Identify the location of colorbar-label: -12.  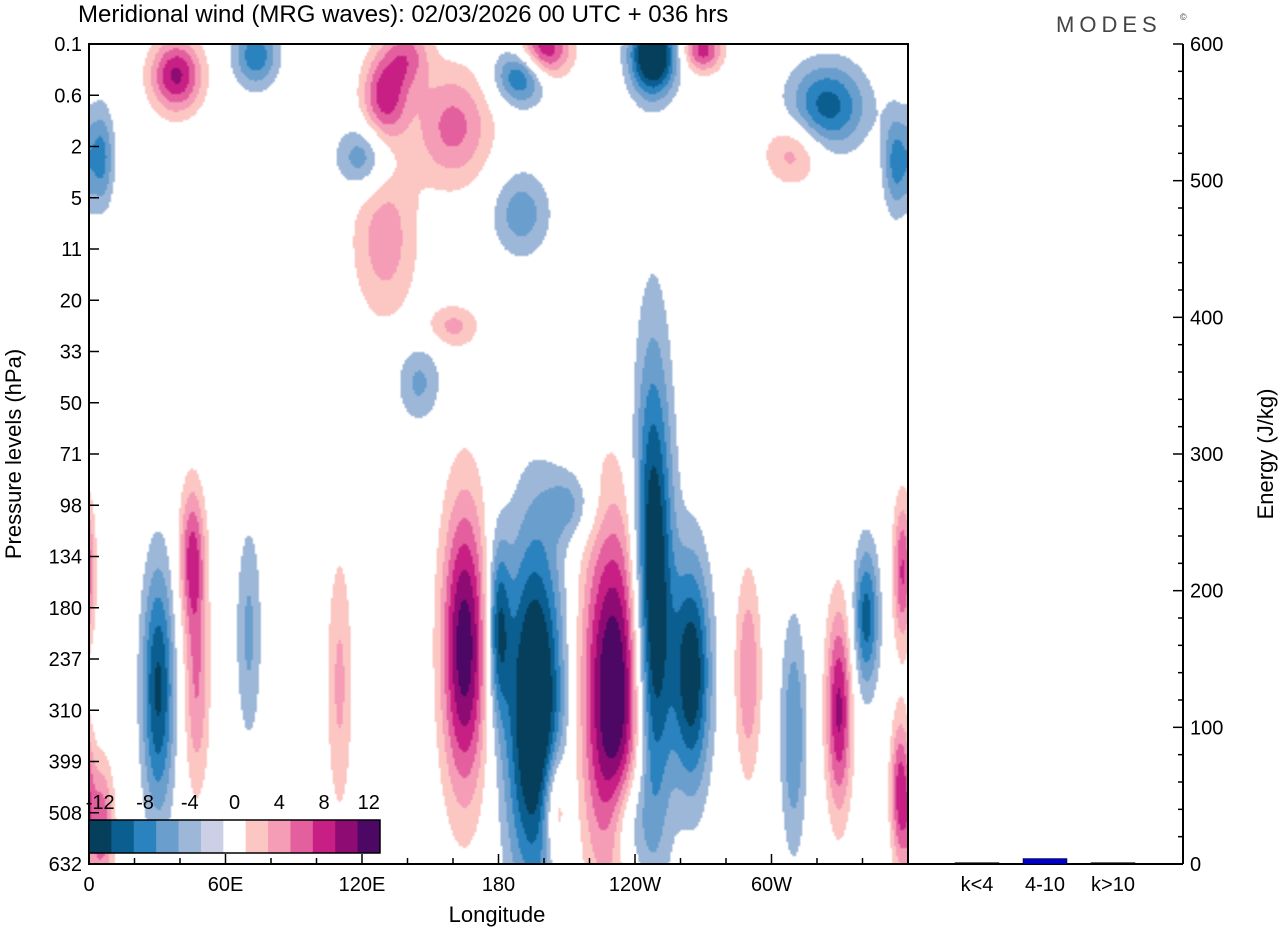
(100, 803).